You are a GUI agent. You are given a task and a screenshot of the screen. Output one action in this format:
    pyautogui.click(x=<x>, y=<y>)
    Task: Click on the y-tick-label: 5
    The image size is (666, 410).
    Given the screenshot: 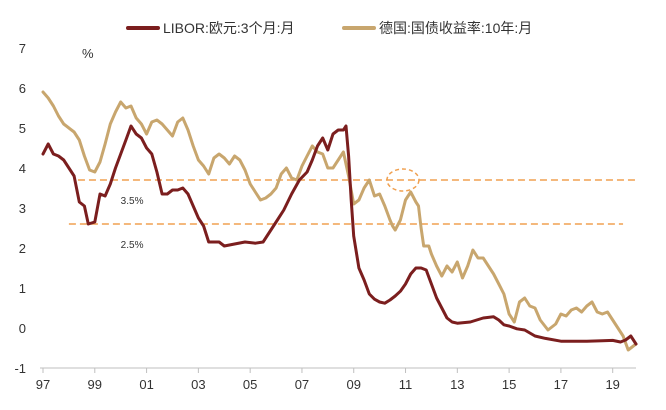 What is the action you would take?
    pyautogui.click(x=22, y=128)
    